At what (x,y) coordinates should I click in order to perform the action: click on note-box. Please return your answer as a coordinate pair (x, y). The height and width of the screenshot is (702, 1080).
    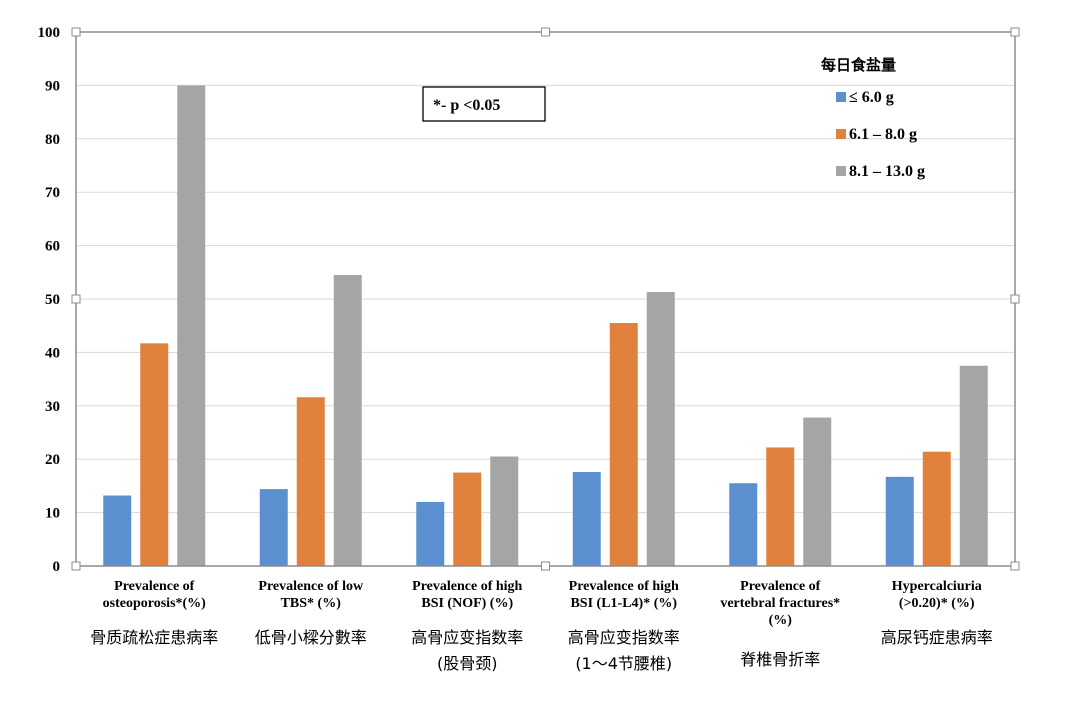
    Looking at the image, I should click on (484, 104).